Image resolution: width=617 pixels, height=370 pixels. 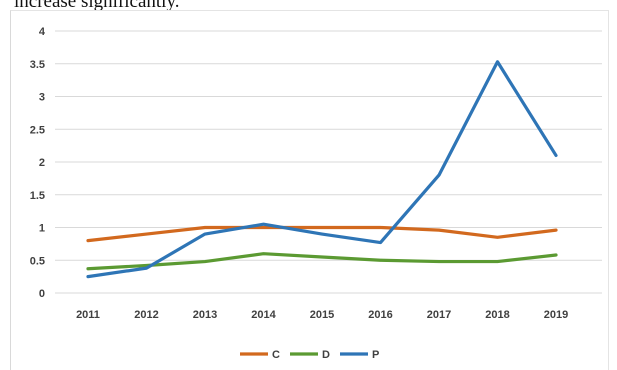 I want to click on y-axis-ticks: 0 0.5 1 1.5 2 2.5 3 3.5 4, so click(x=38, y=163).